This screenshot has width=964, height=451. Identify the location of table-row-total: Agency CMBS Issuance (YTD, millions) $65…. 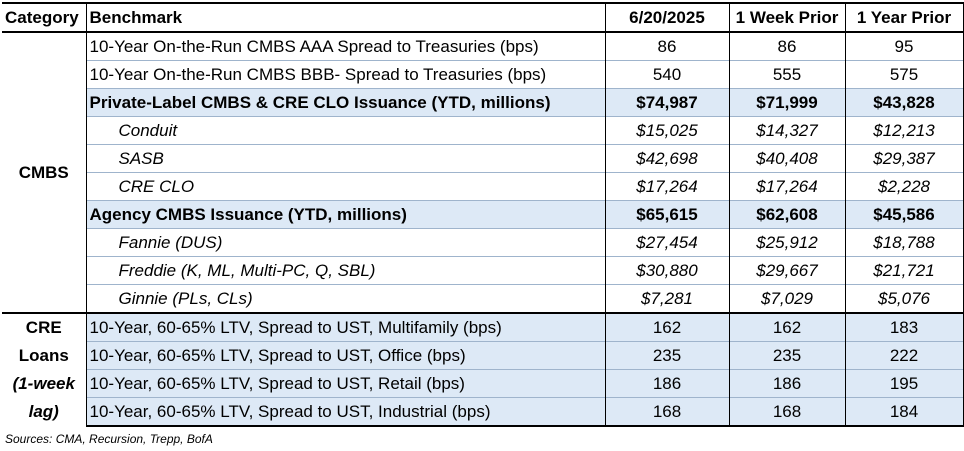
(483, 214).